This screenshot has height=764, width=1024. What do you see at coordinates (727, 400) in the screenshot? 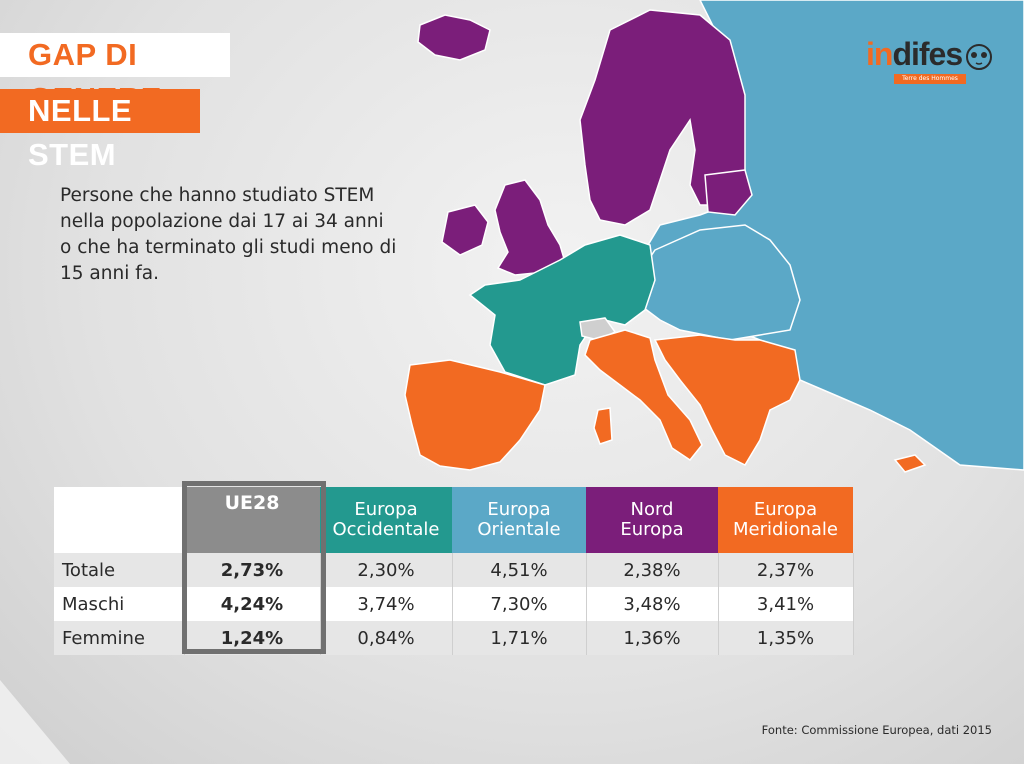
I see `map-region-meridionale-balkans` at bounding box center [727, 400].